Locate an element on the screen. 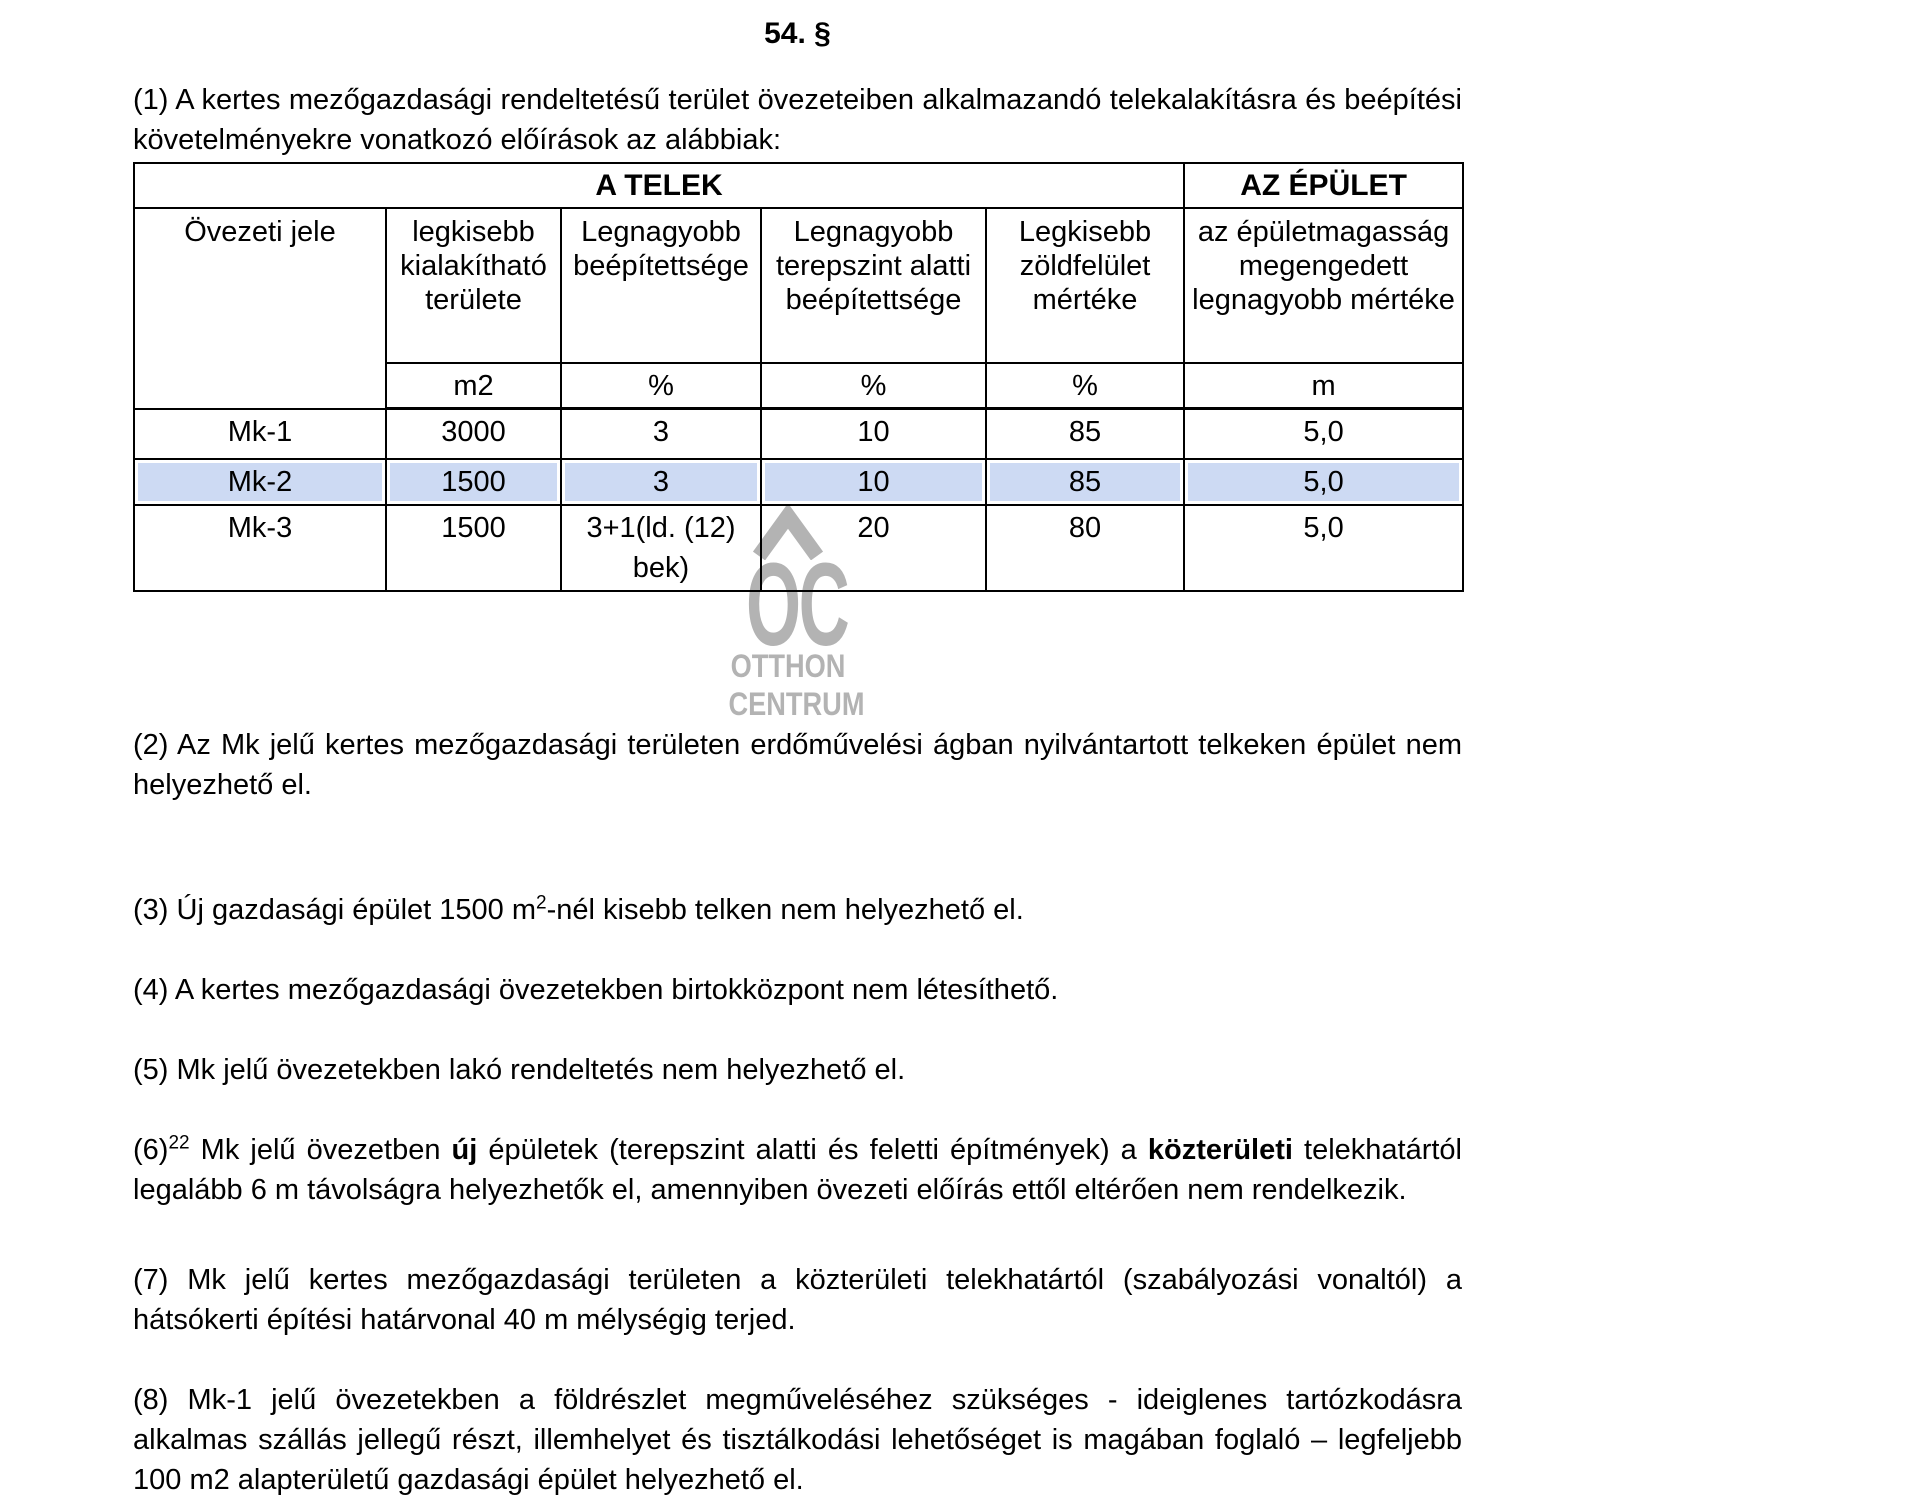 The height and width of the screenshot is (1510, 1920). table-row-mk-3: Mk-3 1500 3+1(ld. (12) bek) 20 80 5,0 is located at coordinates (799, 548).